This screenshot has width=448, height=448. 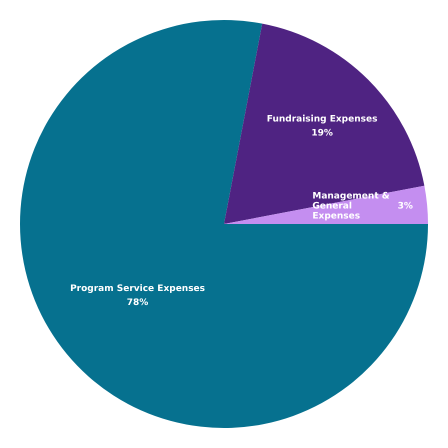 I want to click on data-label: 19%, so click(x=322, y=133).